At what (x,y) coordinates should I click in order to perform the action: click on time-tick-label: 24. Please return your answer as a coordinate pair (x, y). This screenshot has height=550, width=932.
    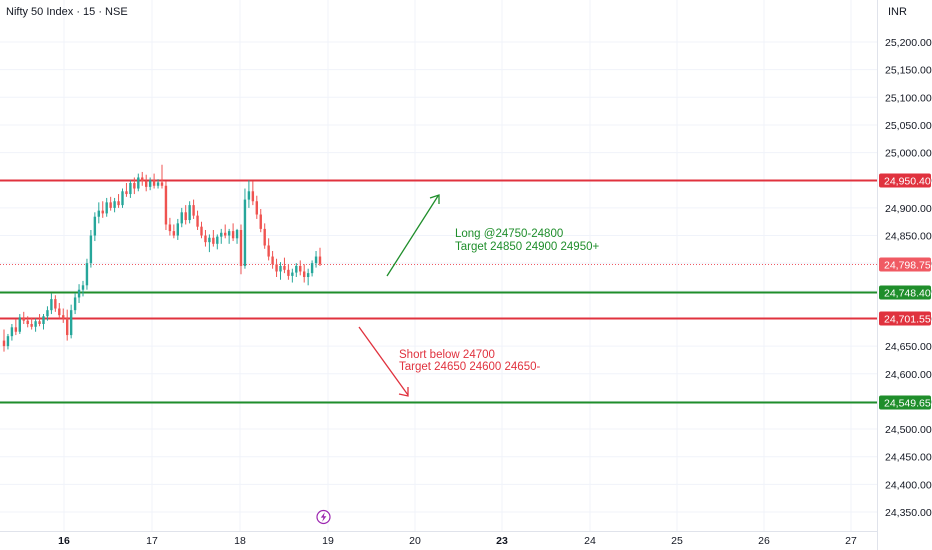
    Looking at the image, I should click on (590, 541).